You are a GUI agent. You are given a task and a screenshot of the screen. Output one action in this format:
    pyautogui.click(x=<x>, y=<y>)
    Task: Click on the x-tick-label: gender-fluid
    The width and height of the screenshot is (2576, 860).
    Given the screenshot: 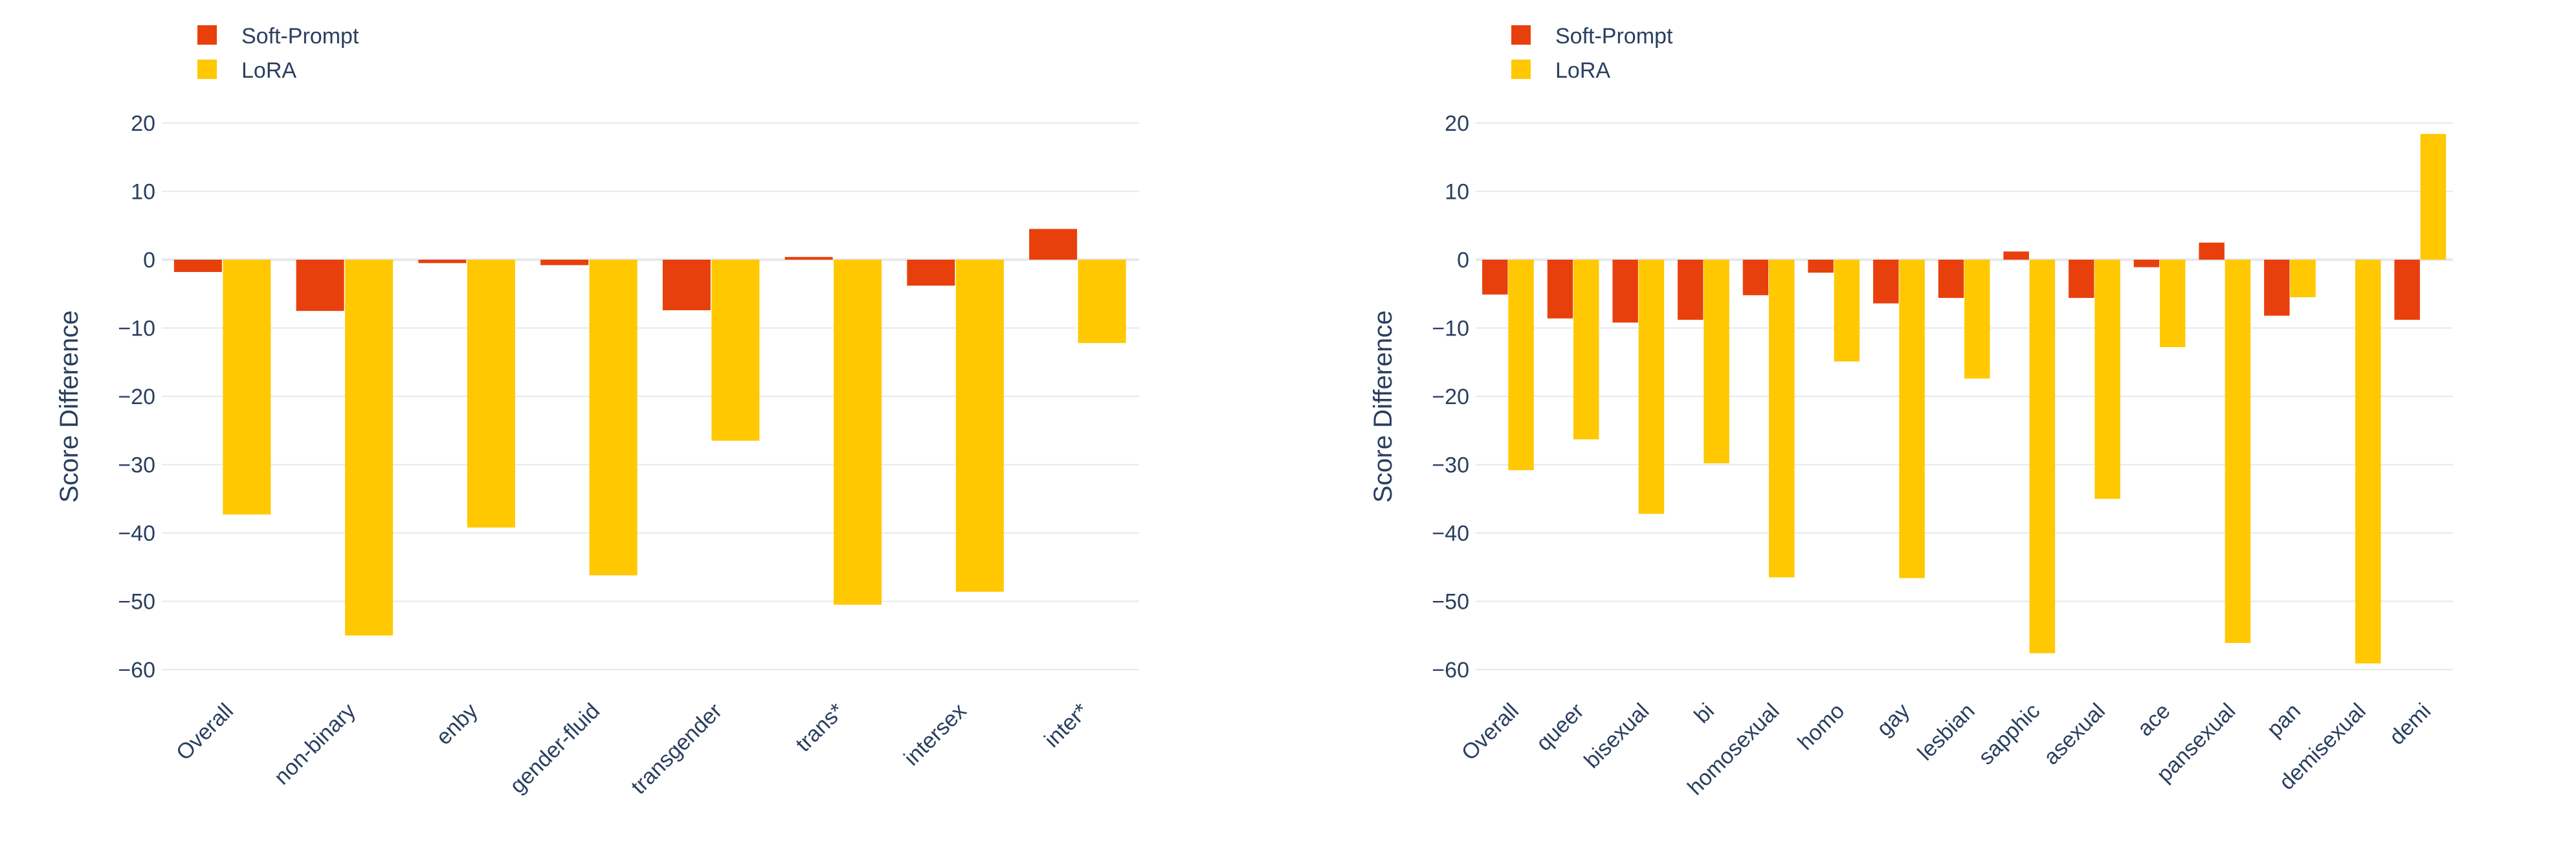 What is the action you would take?
    pyautogui.click(x=555, y=748)
    